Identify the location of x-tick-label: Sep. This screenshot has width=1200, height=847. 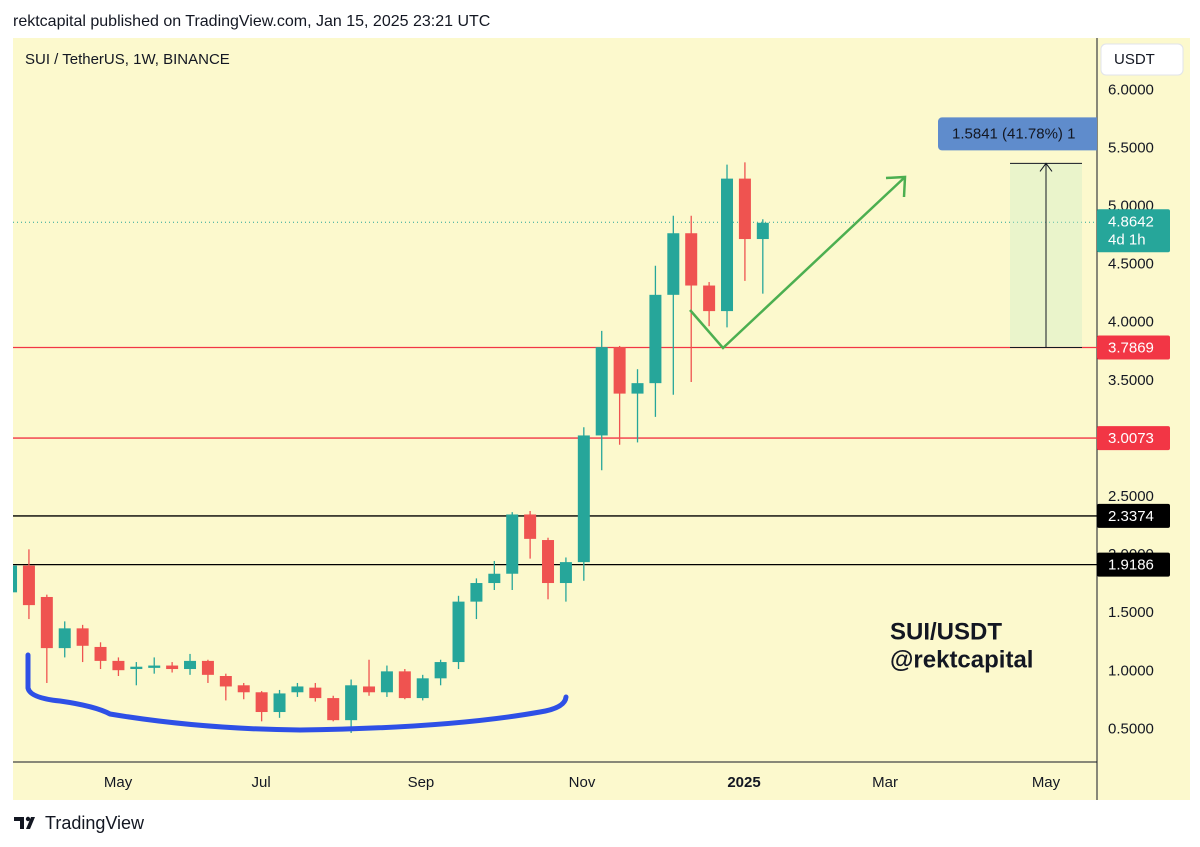
(421, 782).